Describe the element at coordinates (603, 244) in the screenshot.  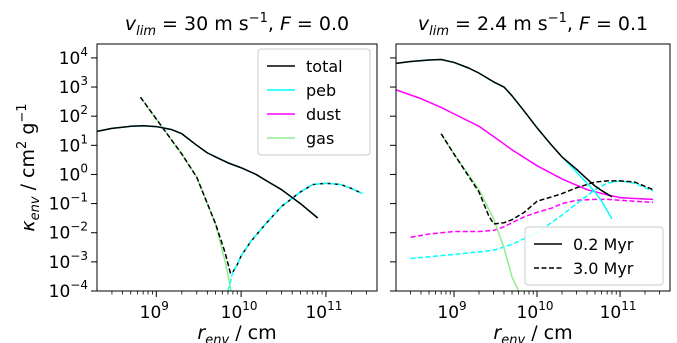
I see `legend-label: 0.2 Myr` at that location.